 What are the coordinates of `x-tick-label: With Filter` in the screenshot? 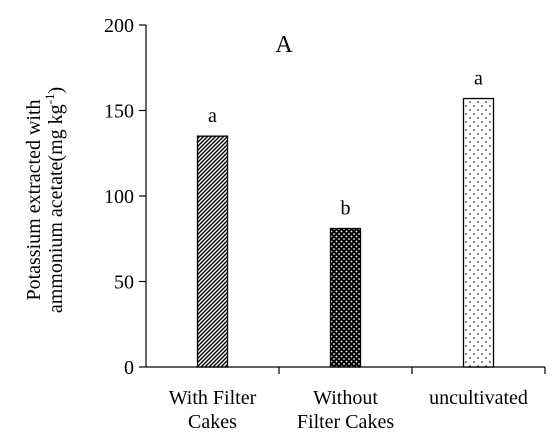 It's located at (213, 398).